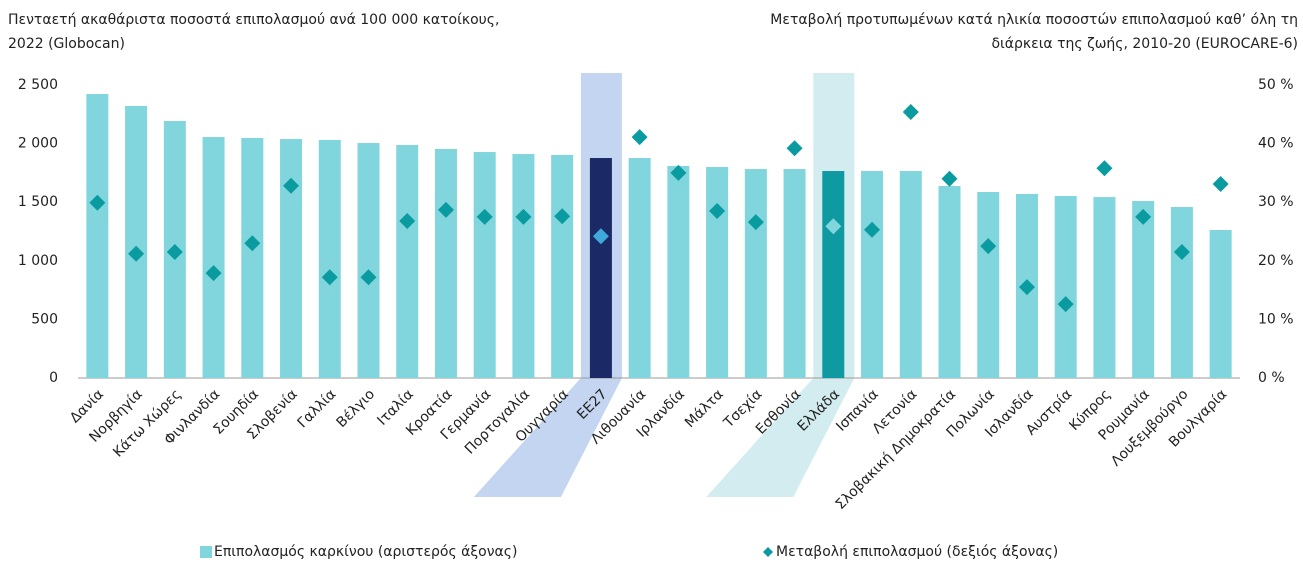 The width and height of the screenshot is (1303, 566). I want to click on y-tick-label: 500, so click(44, 319).